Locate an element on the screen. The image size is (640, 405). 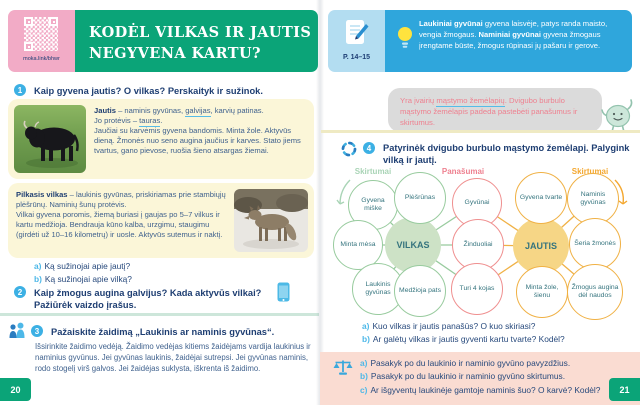
wolf-term: Pilkasis vilkas is located at coordinates (42, 194).